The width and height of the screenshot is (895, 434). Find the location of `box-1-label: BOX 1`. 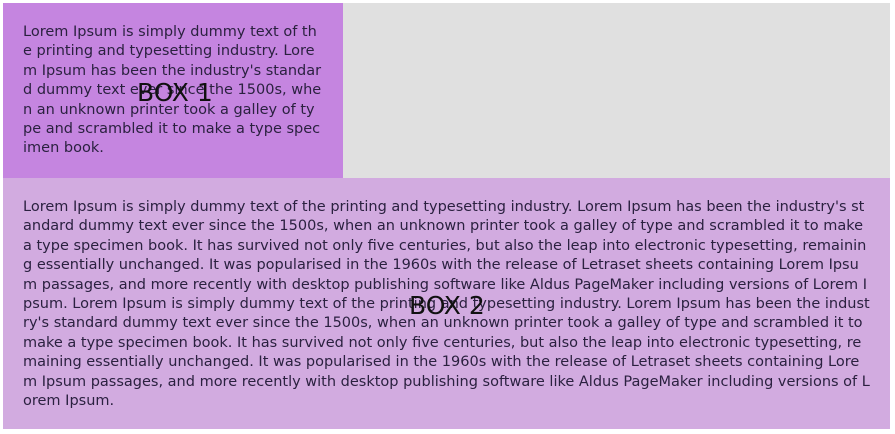

box-1-label: BOX 1 is located at coordinates (175, 92).